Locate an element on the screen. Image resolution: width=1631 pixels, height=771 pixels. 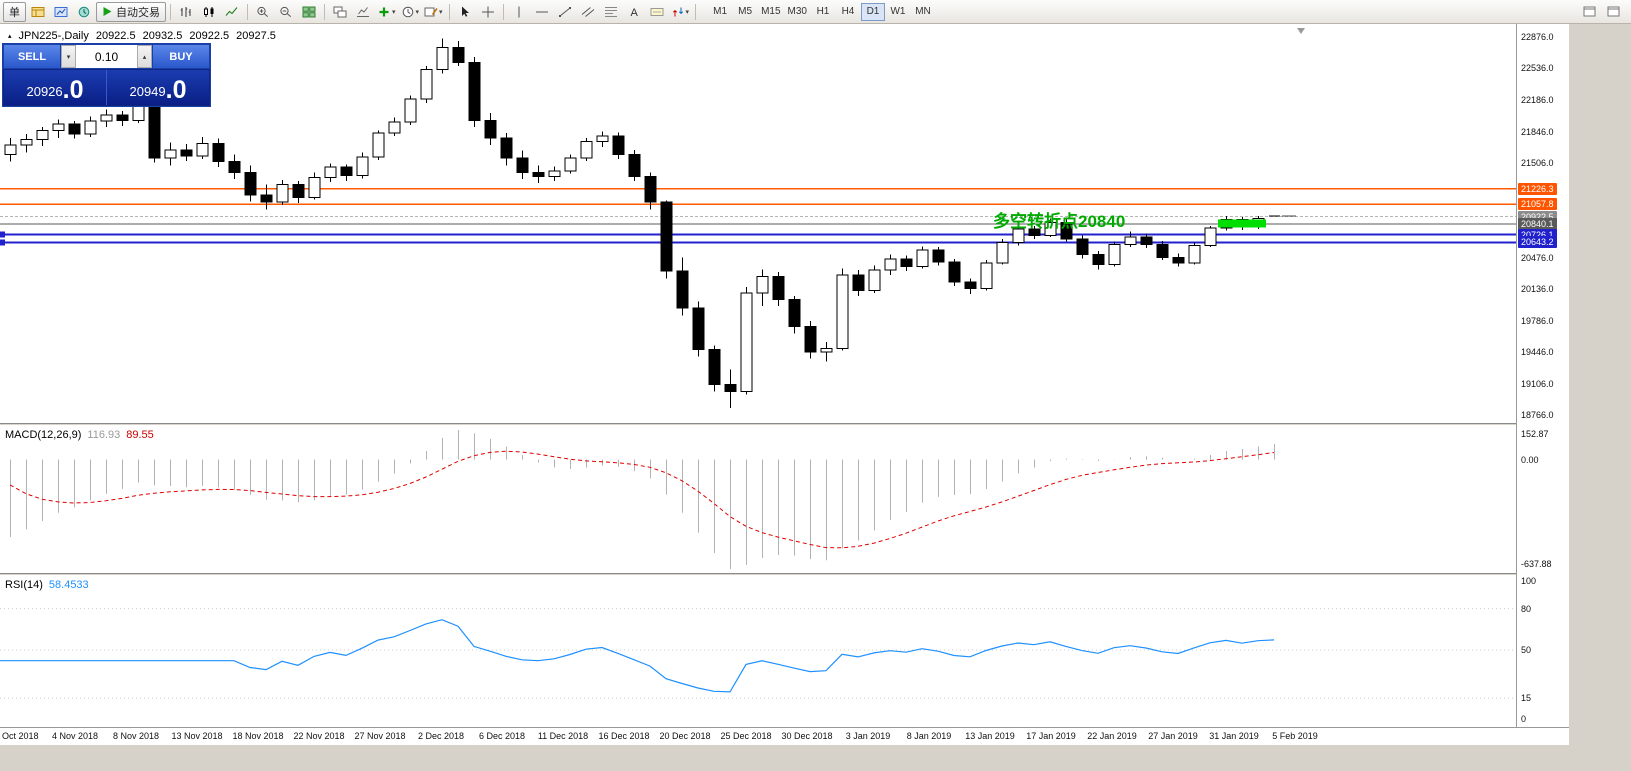
volume-control: ▾ ▴ is located at coordinates (106, 56).